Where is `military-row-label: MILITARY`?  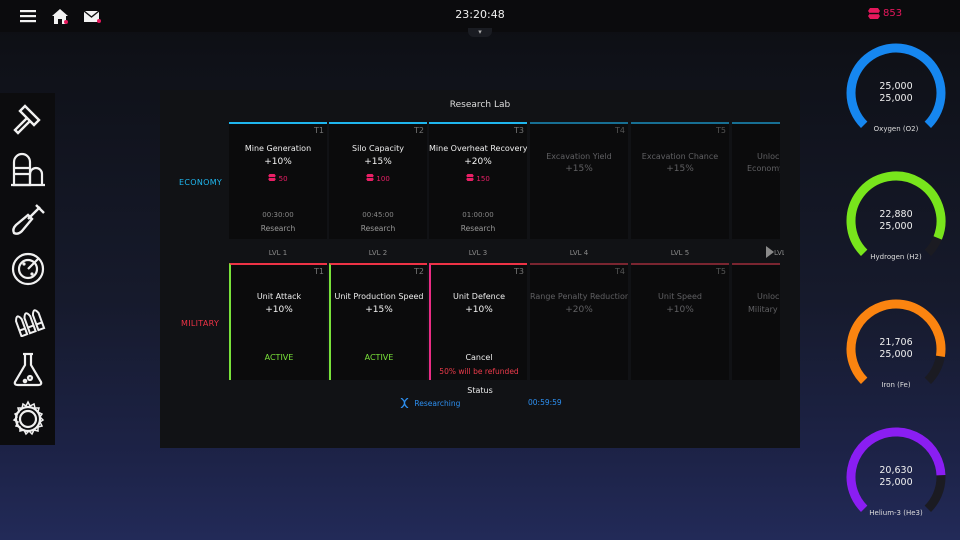 military-row-label: MILITARY is located at coordinates (200, 323).